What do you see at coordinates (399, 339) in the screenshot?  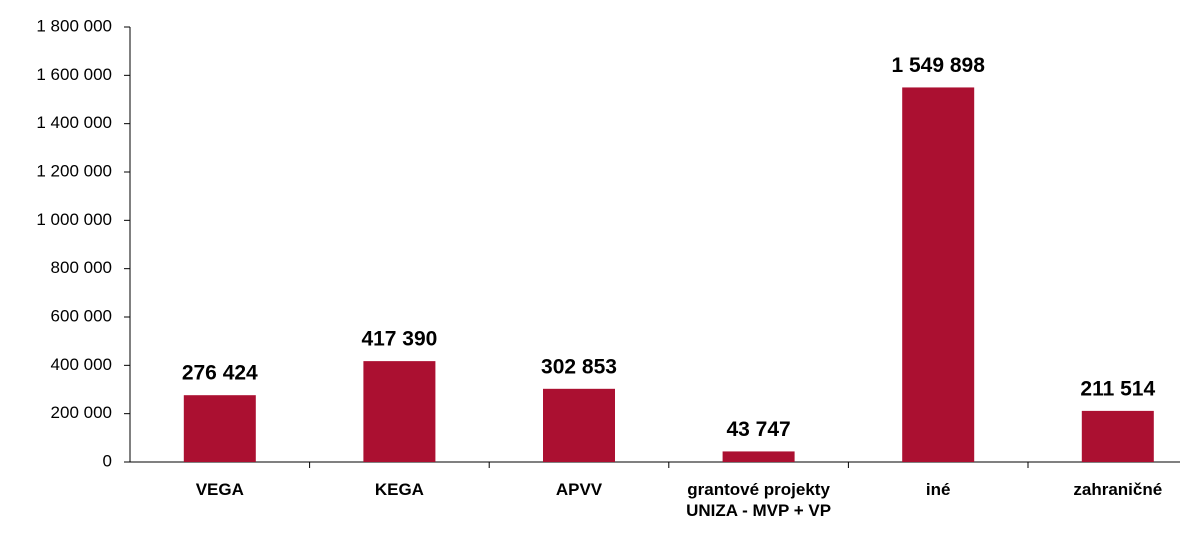 I see `value-label: 417 390` at bounding box center [399, 339].